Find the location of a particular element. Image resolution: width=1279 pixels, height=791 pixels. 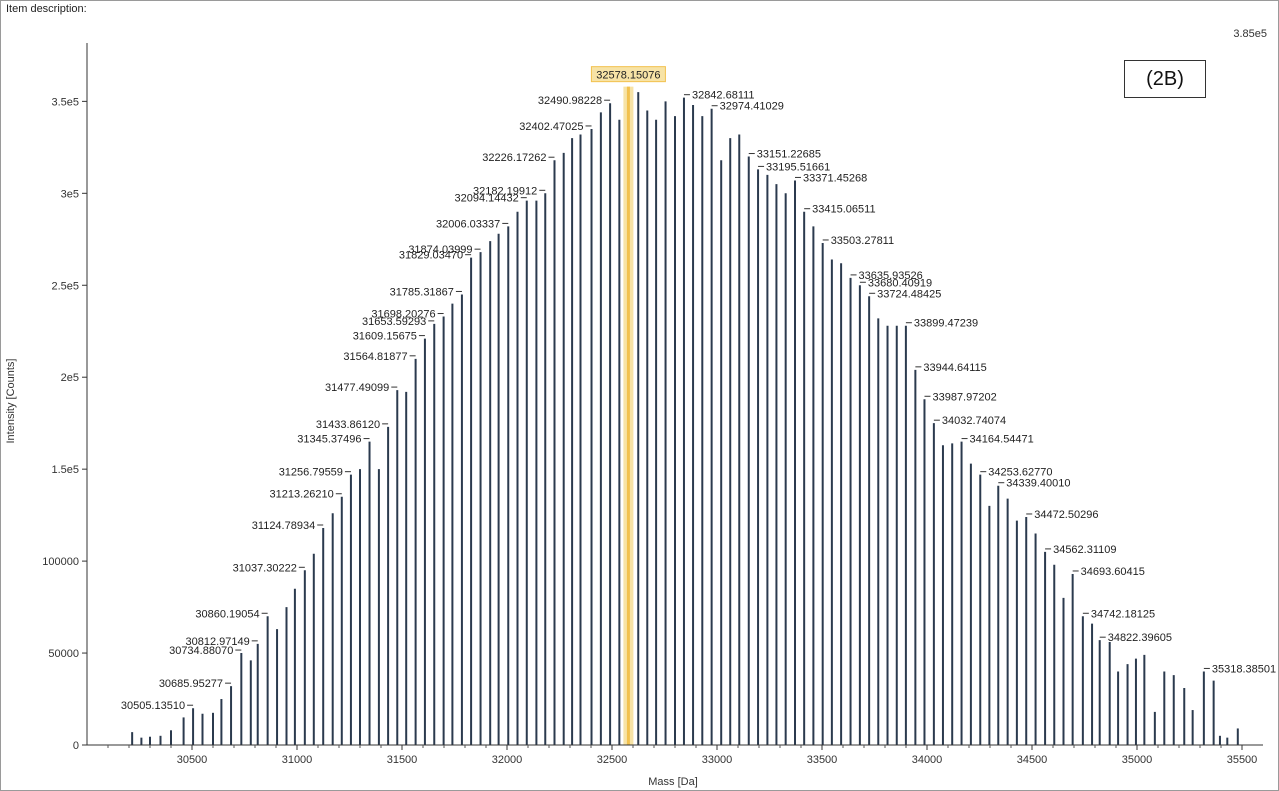

x-tick-label: 31000 is located at coordinates (297, 760).